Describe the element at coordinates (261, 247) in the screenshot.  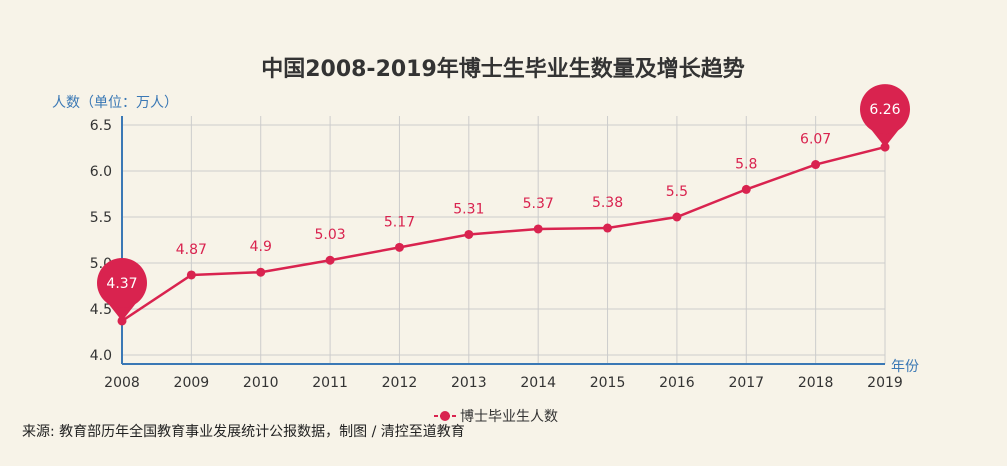
I see `data-label: 4.9` at that location.